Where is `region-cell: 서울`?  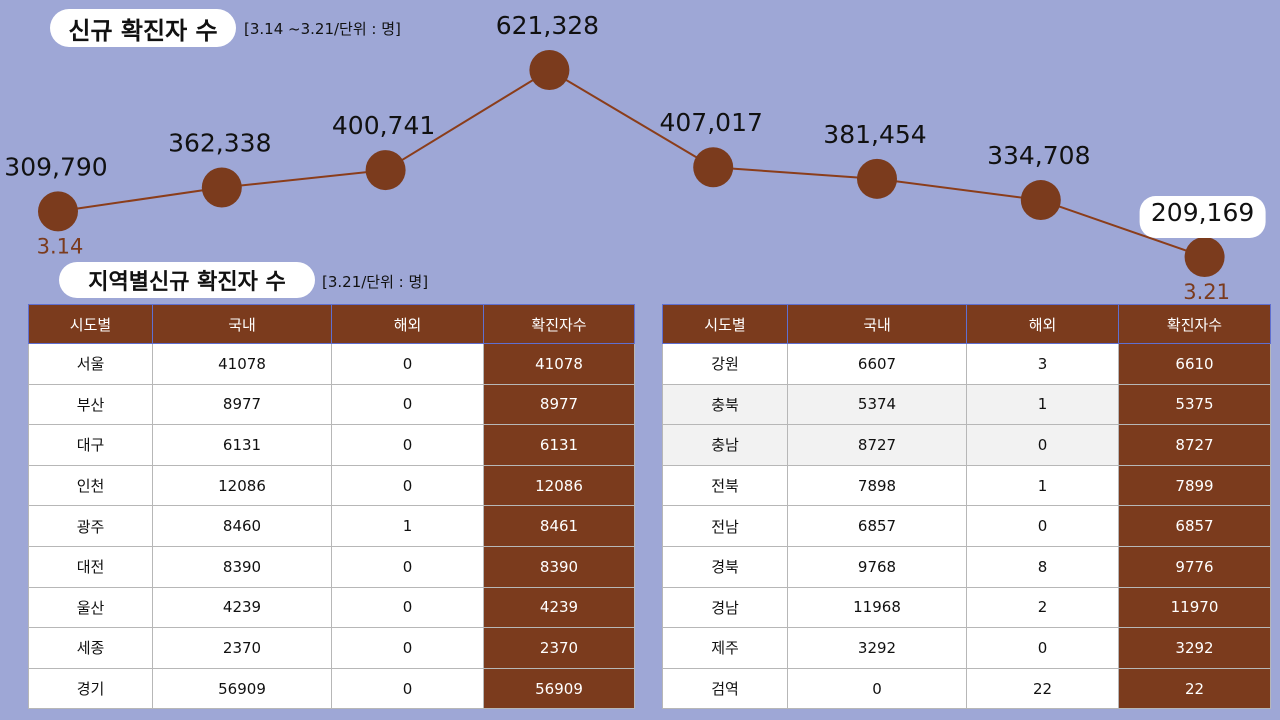 region-cell: 서울 is located at coordinates (90, 364).